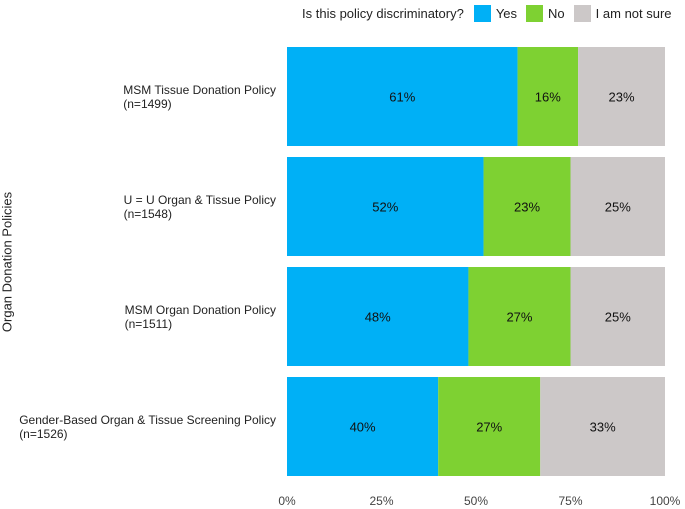 The height and width of the screenshot is (509, 685). I want to click on bar-value-label: 40%, so click(363, 427).